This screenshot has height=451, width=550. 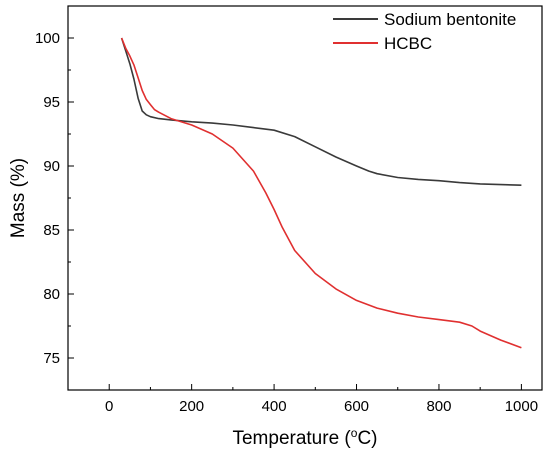 What do you see at coordinates (18, 198) in the screenshot?
I see `y-axis-title: Mass (%)` at bounding box center [18, 198].